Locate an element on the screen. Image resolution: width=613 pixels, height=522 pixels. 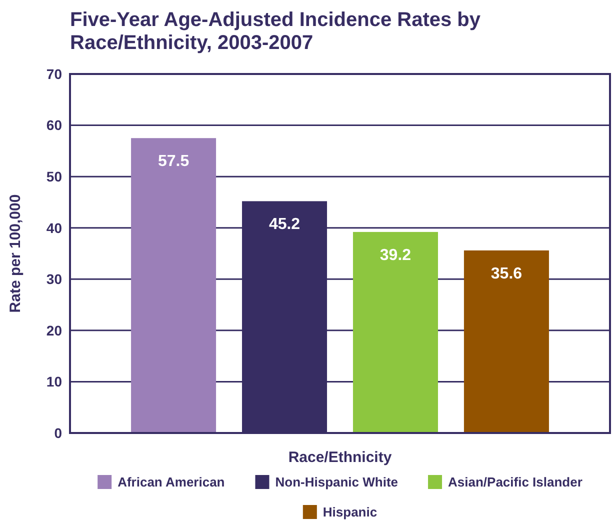
data-label: 45.2 is located at coordinates (284, 225).